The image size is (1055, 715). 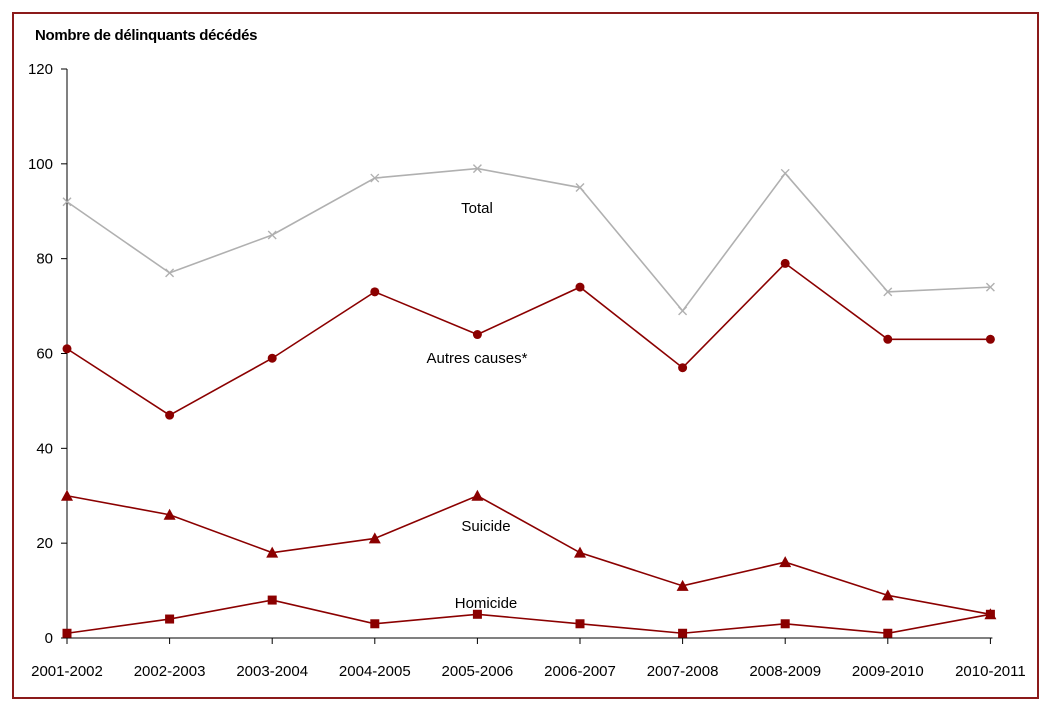 What do you see at coordinates (785, 671) in the screenshot?
I see `x-tick-label: 2008-2009` at bounding box center [785, 671].